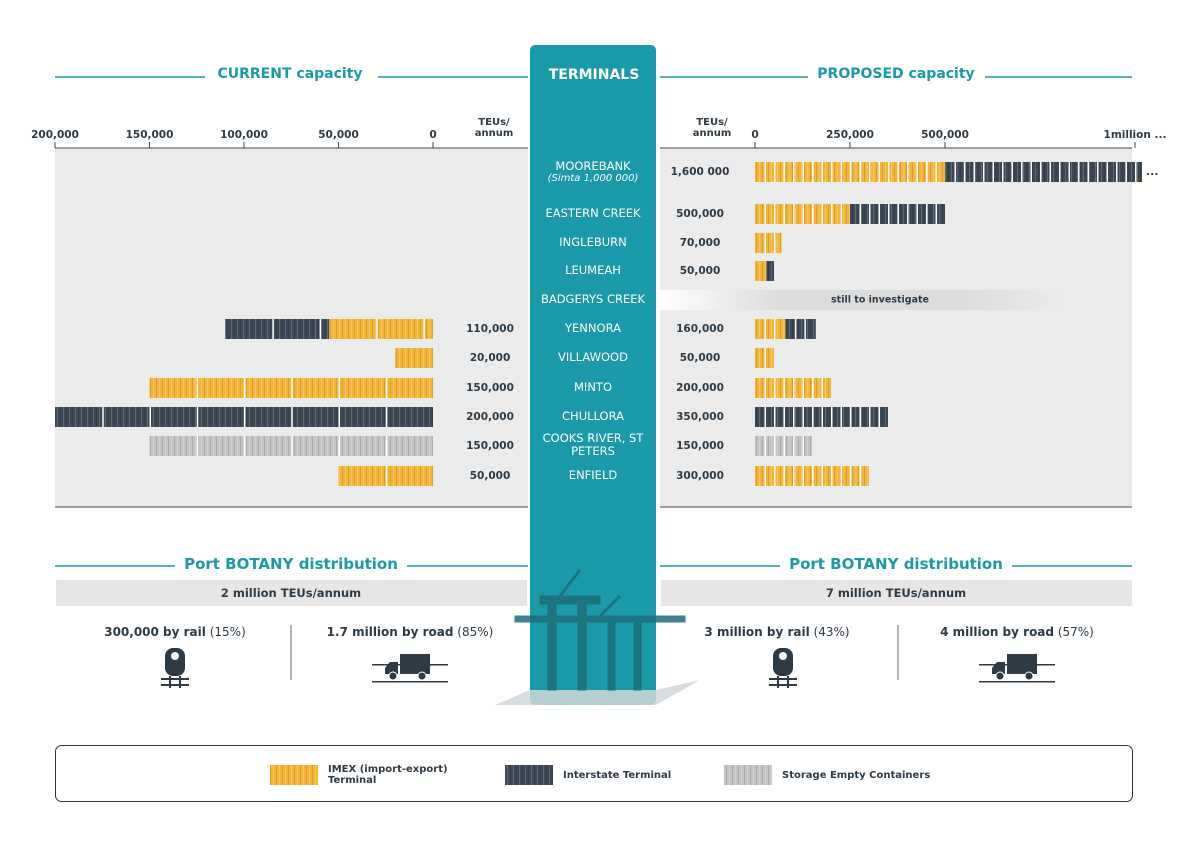 This screenshot has width=1200, height=848. I want to click on terminal-label: COOKS RIVER, ST PETERS, so click(593, 444).